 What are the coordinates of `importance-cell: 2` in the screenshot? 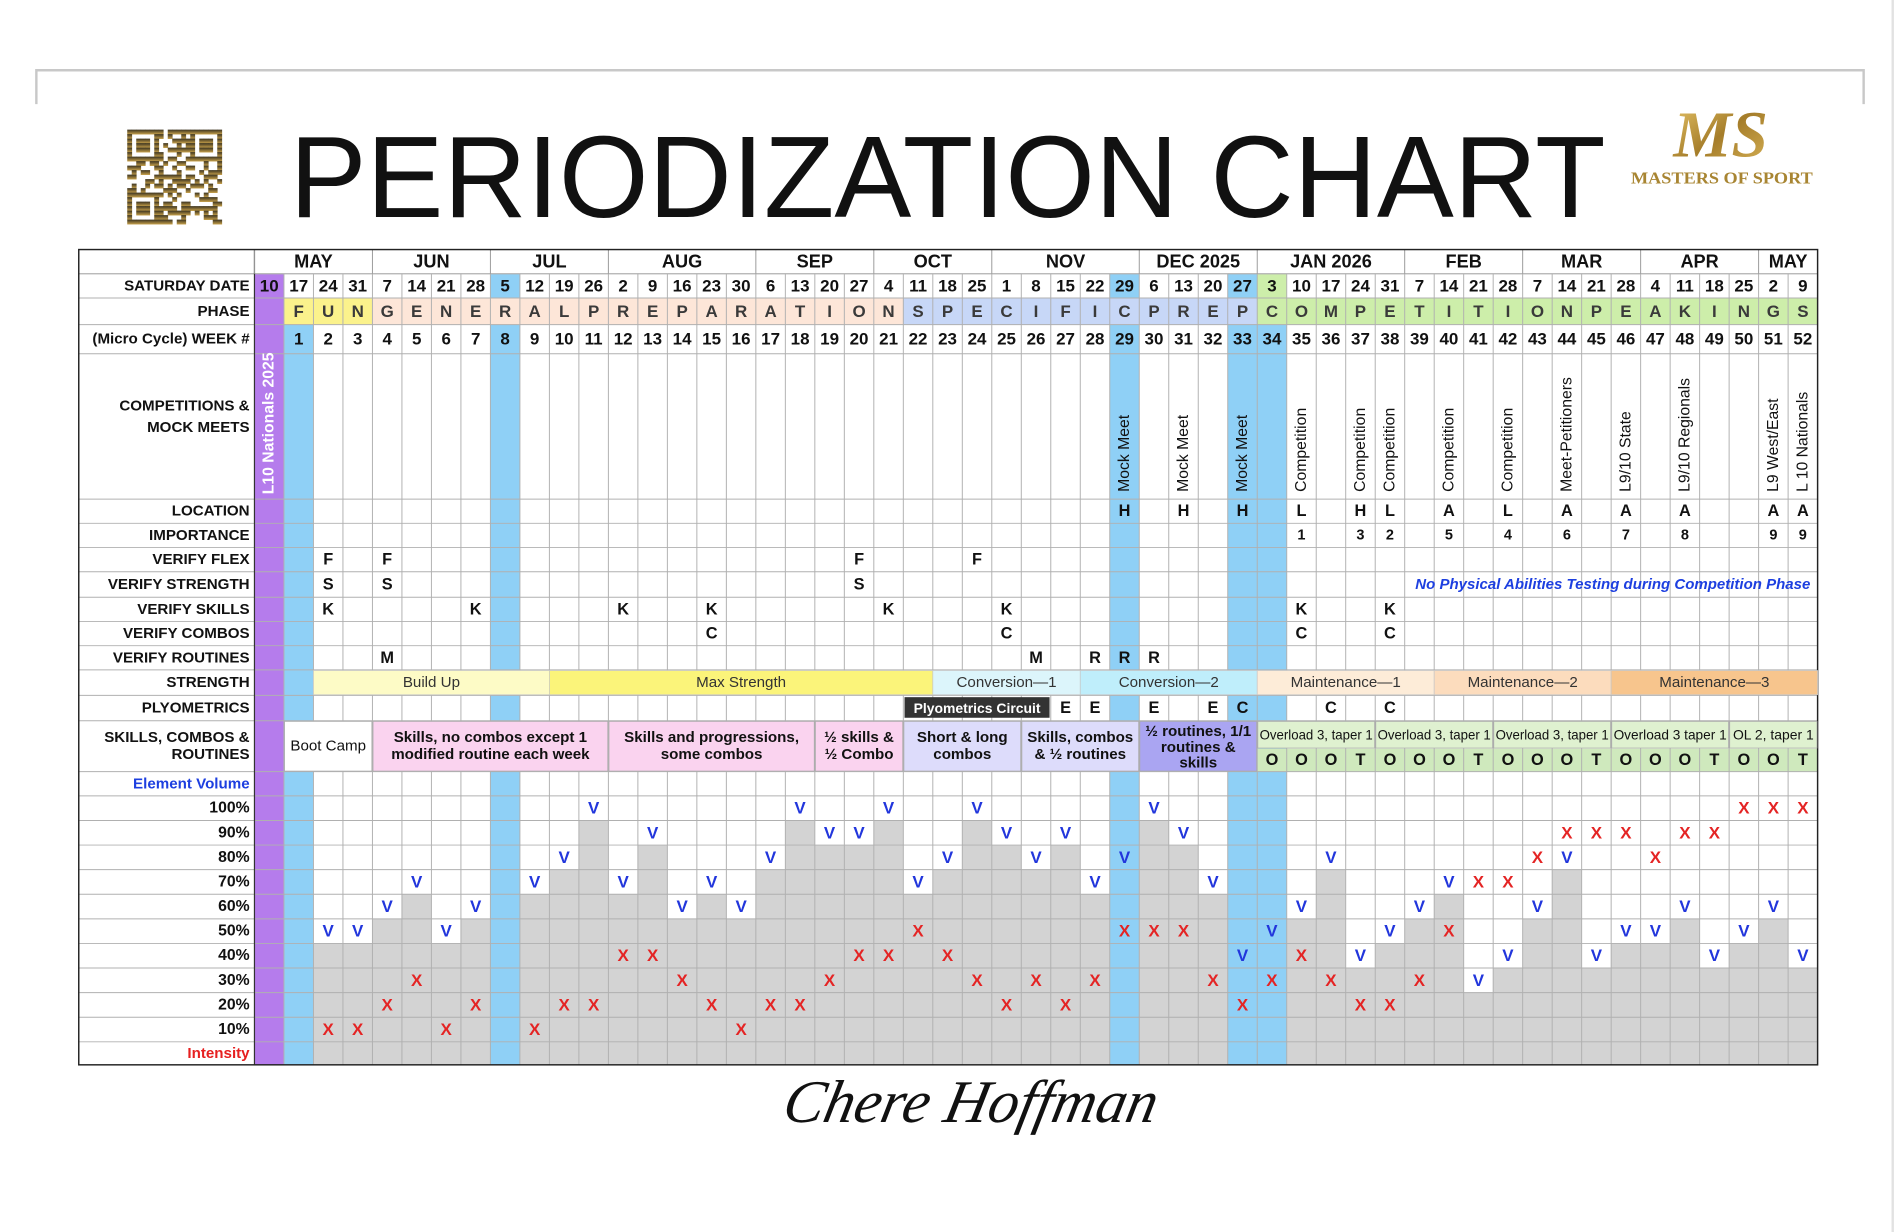 It's located at (1390, 535).